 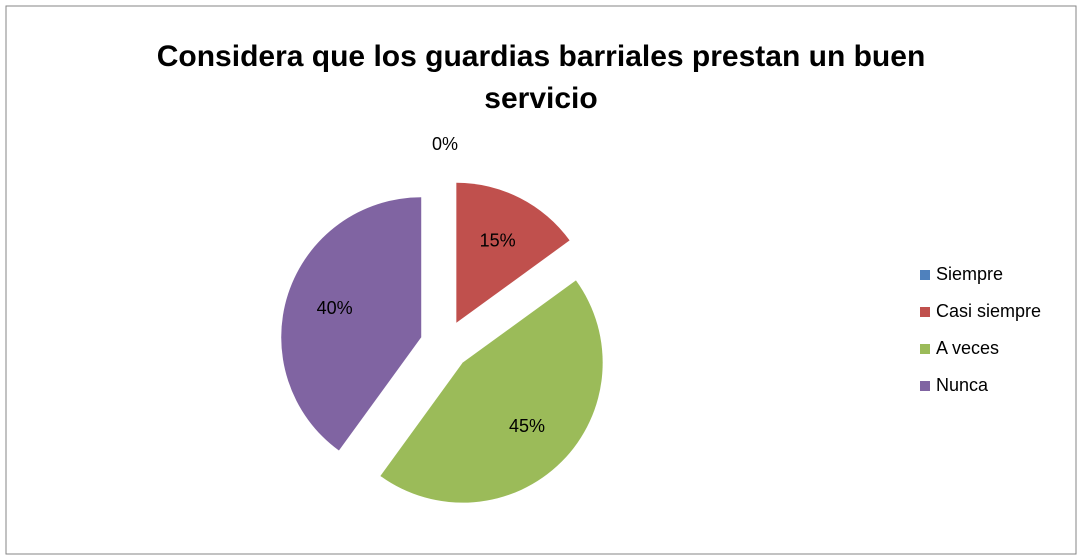 I want to click on data-label: 0%, so click(x=445, y=144).